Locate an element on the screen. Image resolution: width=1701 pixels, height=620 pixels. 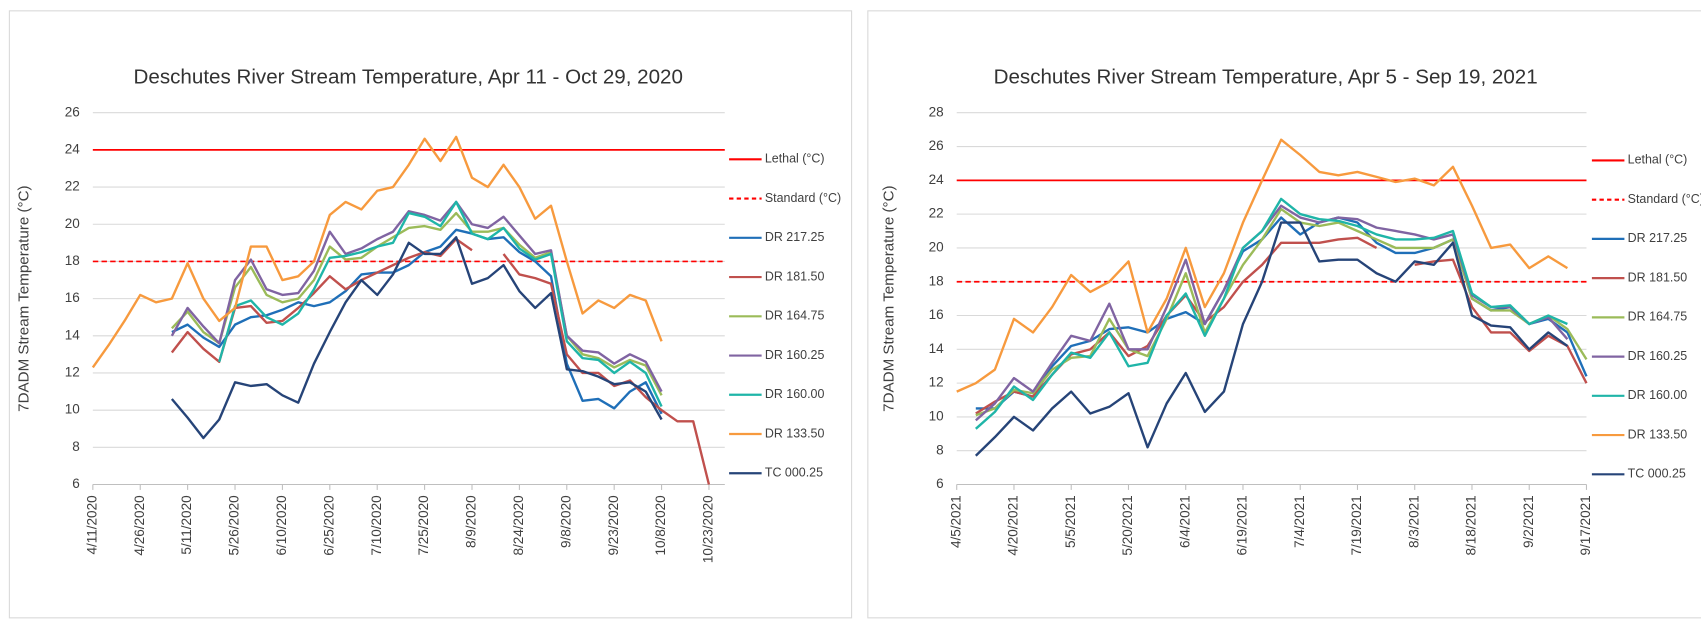
x-tick-label: 8/9/2020 is located at coordinates (471, 521).